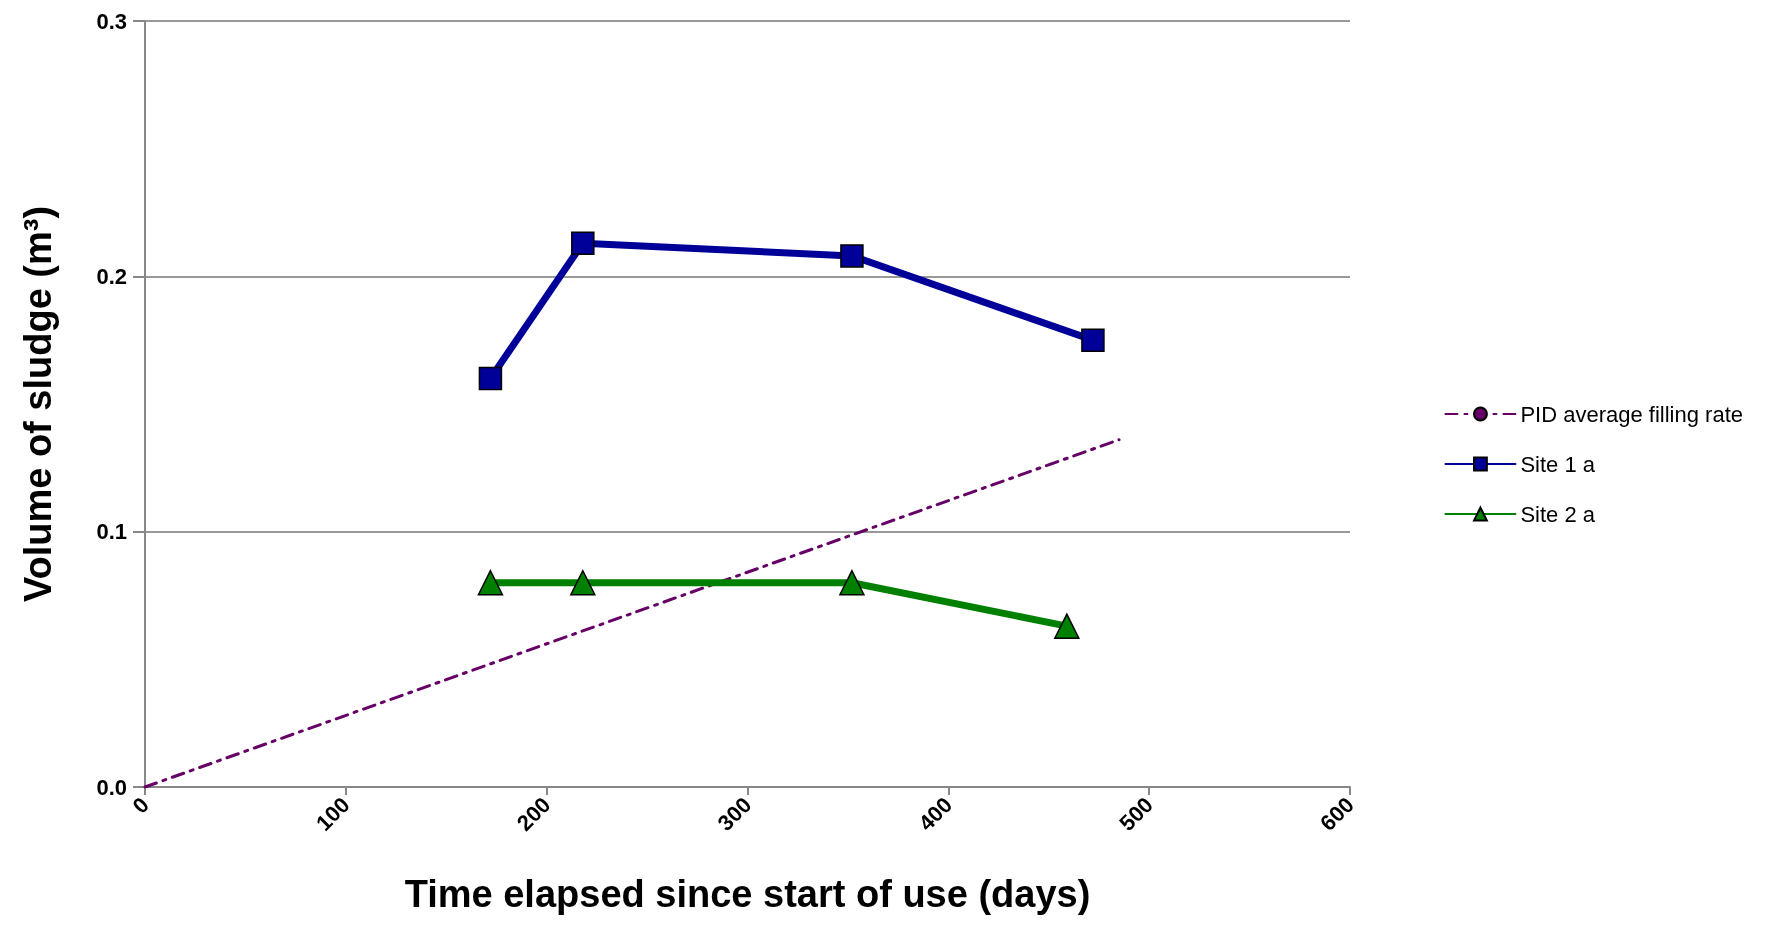 The width and height of the screenshot is (1768, 928). What do you see at coordinates (111, 21) in the screenshot?
I see `y-tick-label: 0.3` at bounding box center [111, 21].